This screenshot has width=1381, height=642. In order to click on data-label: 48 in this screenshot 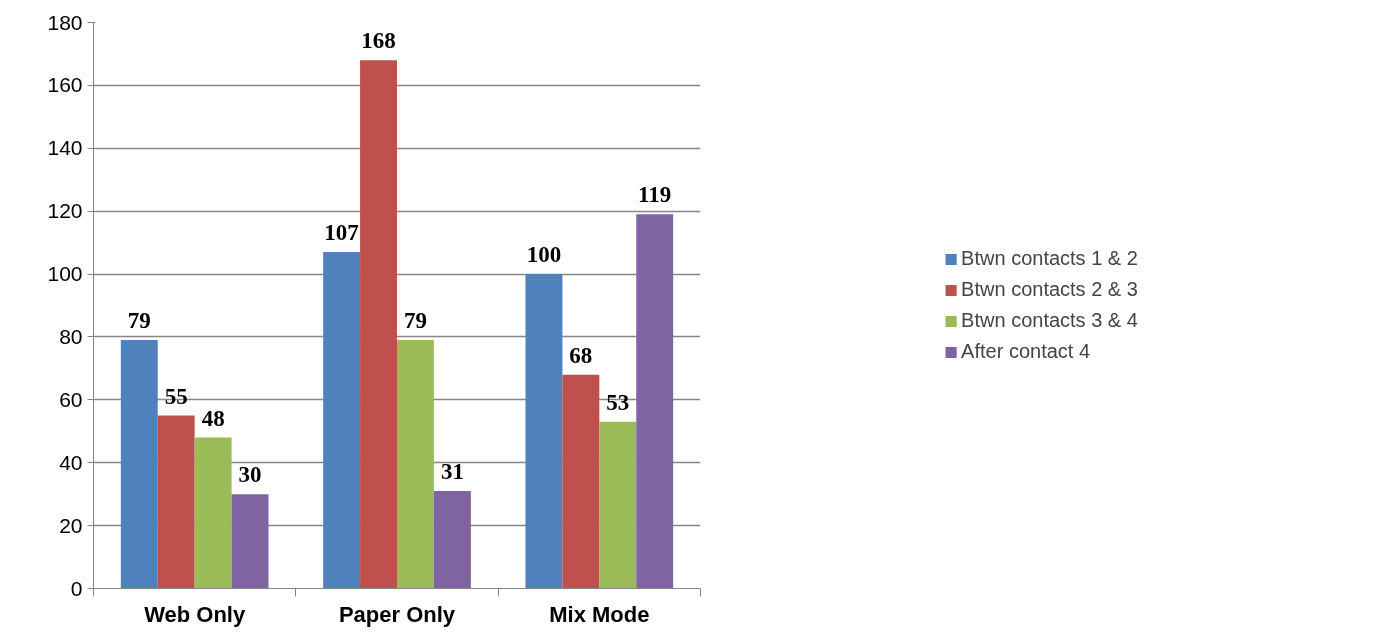, I will do `click(213, 418)`.